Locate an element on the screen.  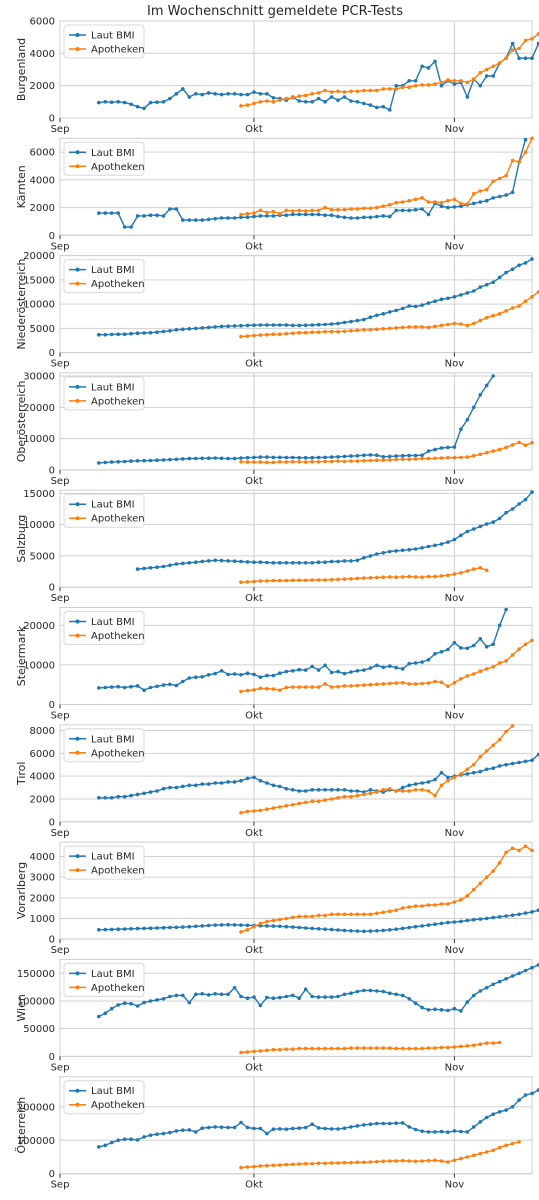
plot-frame is located at coordinates (296, 304).